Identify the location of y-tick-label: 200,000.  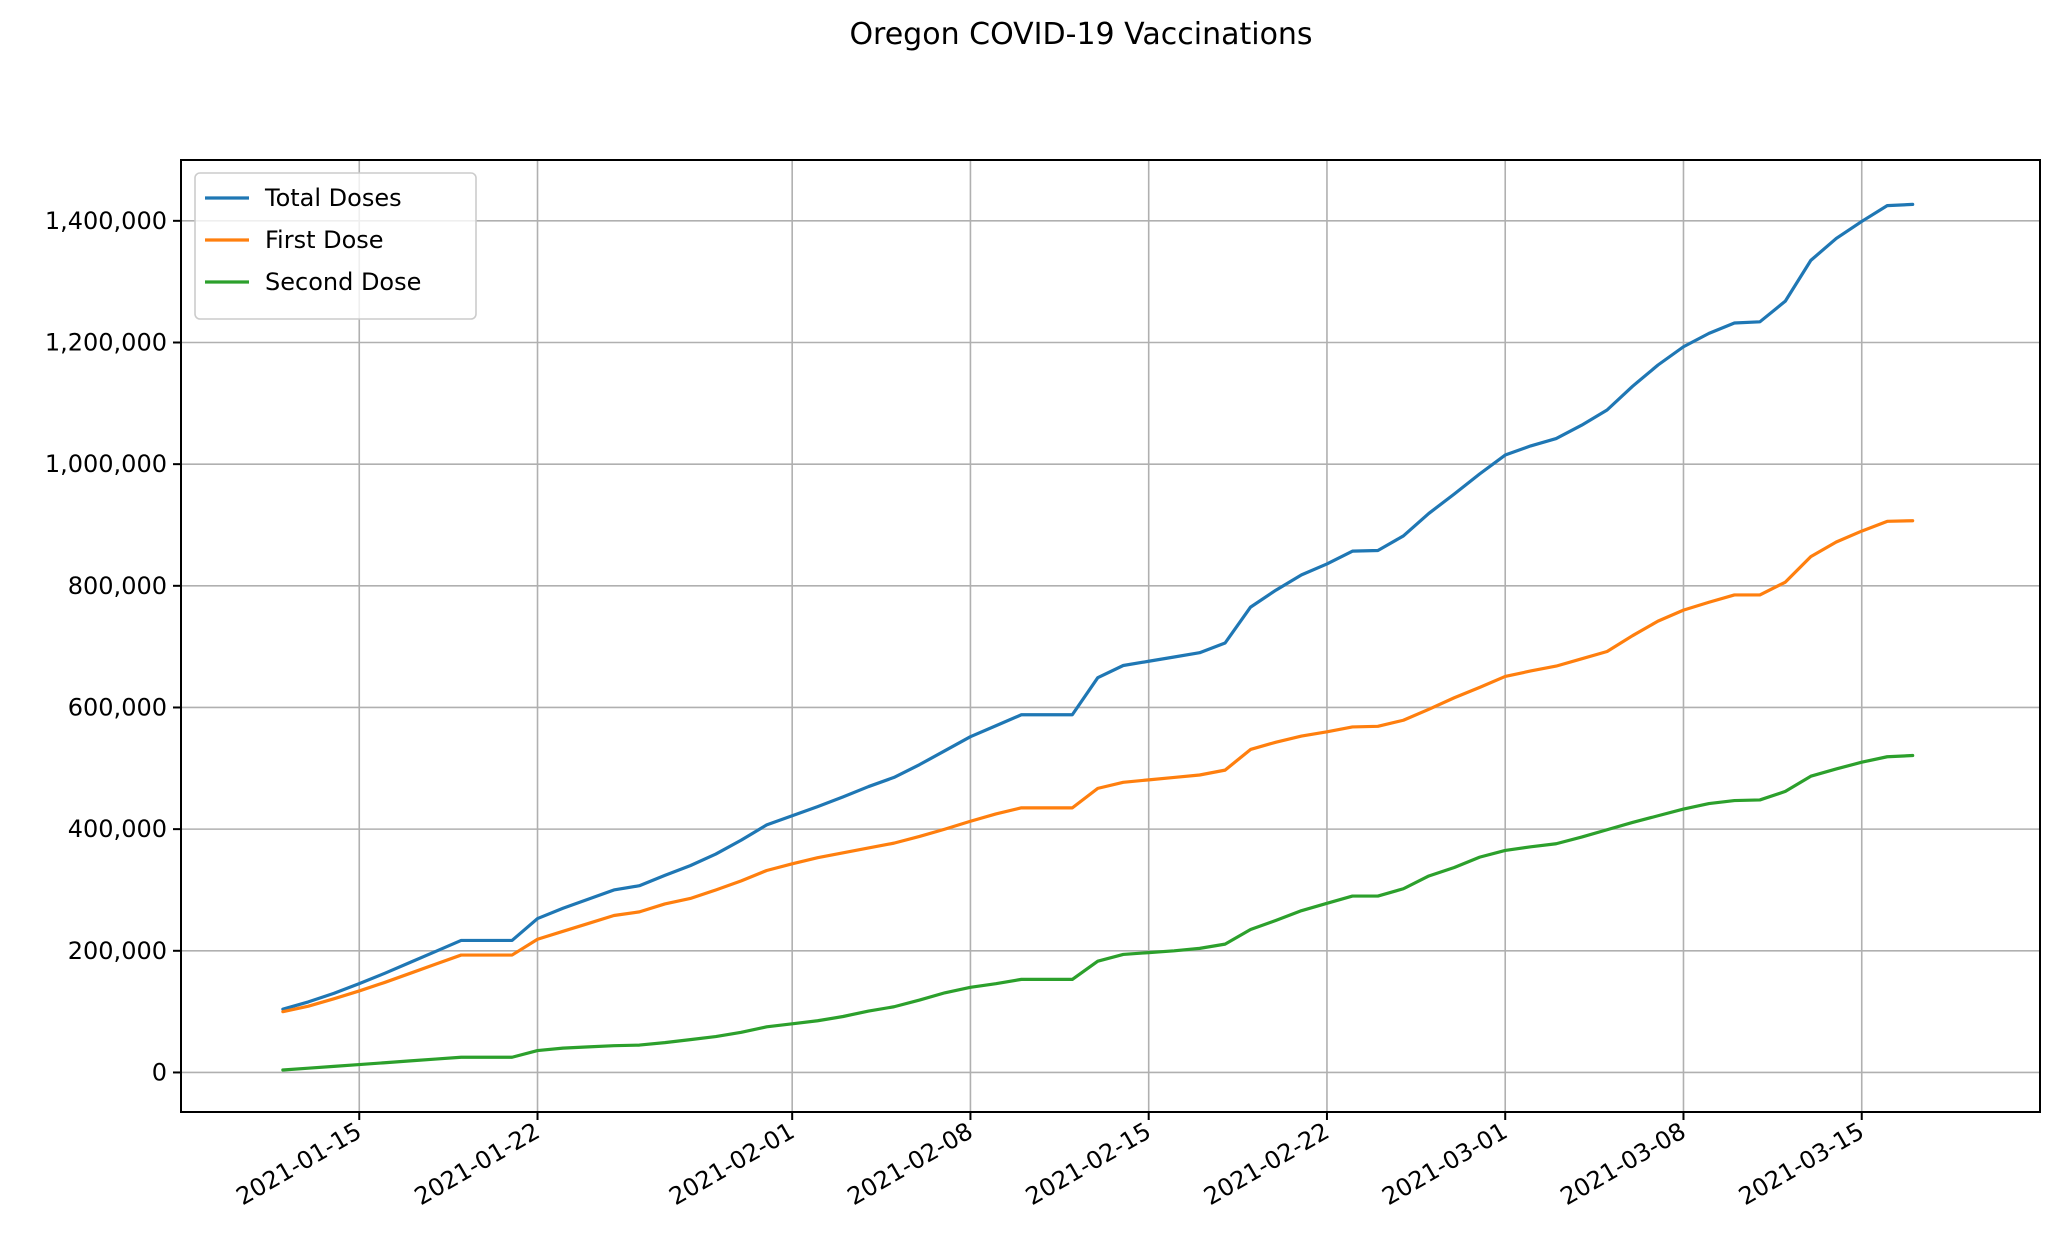
(117, 951).